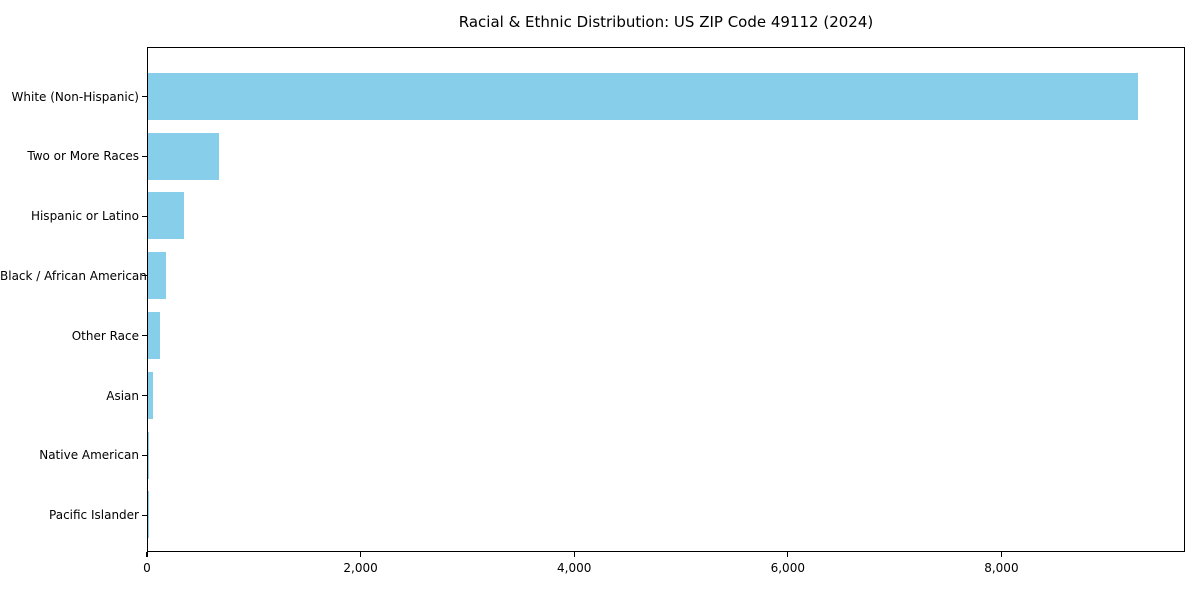 Image resolution: width=1200 pixels, height=600 pixels. I want to click on bar-white-non-hispanic, so click(643, 96).